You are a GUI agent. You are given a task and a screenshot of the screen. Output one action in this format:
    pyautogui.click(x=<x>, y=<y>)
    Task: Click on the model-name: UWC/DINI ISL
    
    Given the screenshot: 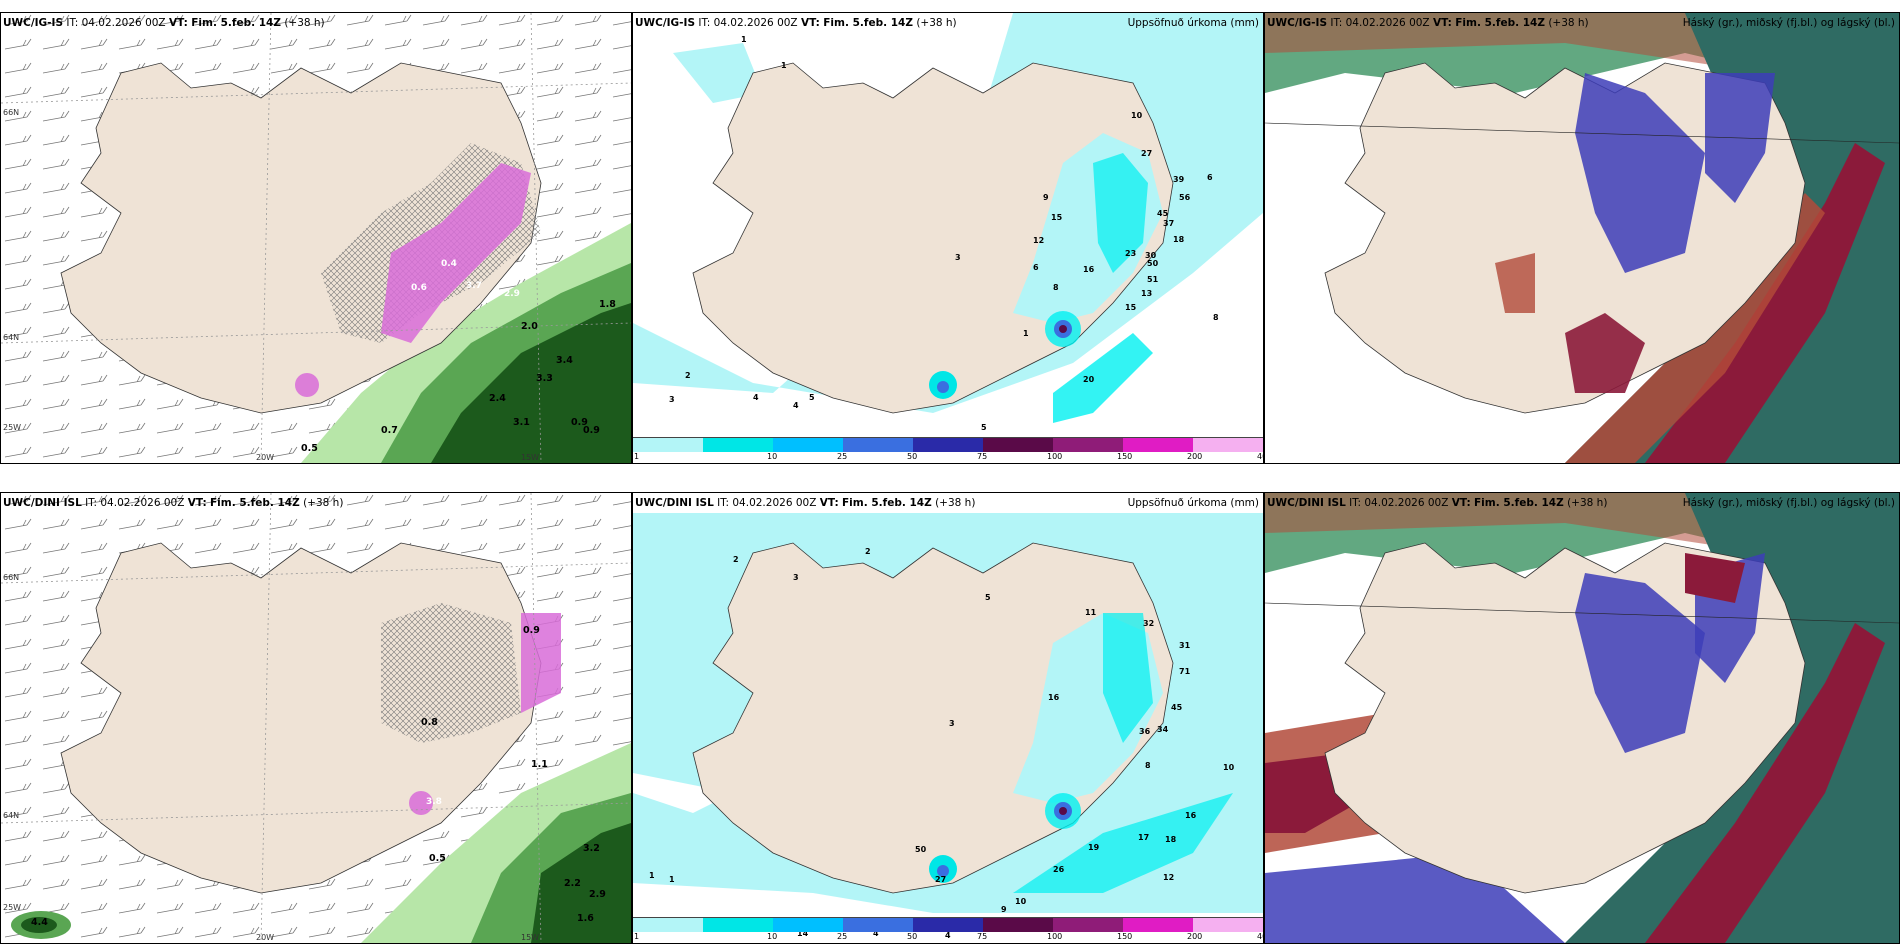 What is the action you would take?
    pyautogui.click(x=674, y=503)
    